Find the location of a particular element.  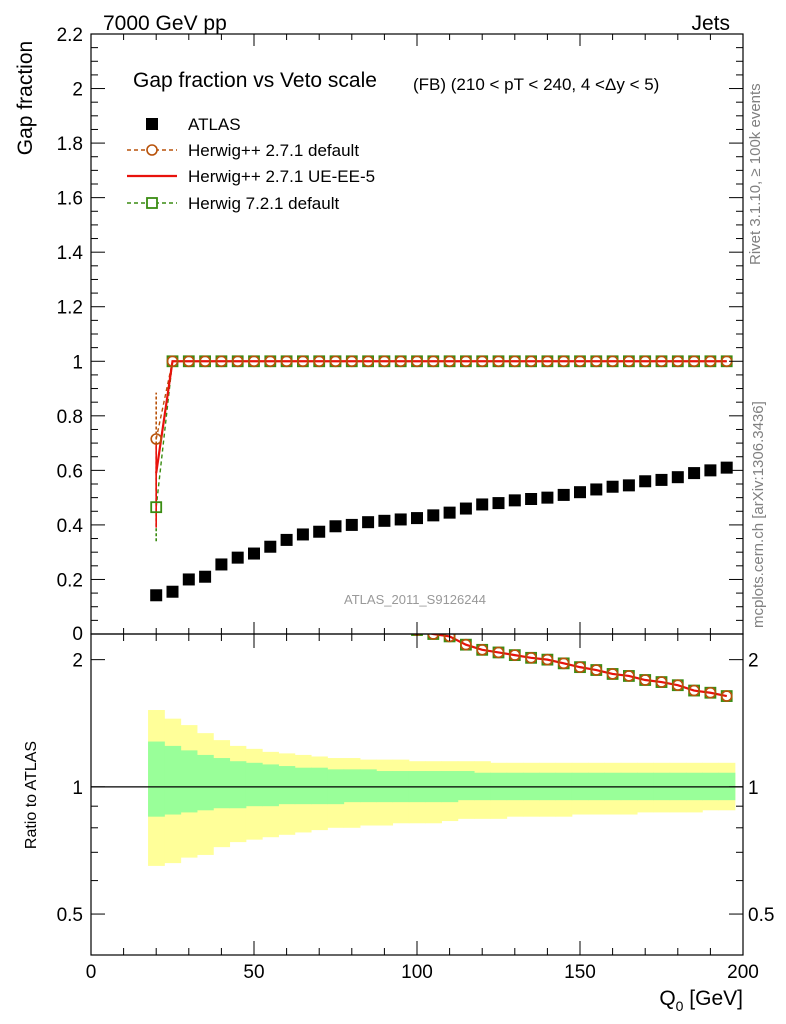

side-label-rivet: Rivet 3.1.10, ≥ 100k events is located at coordinates (755, 174).